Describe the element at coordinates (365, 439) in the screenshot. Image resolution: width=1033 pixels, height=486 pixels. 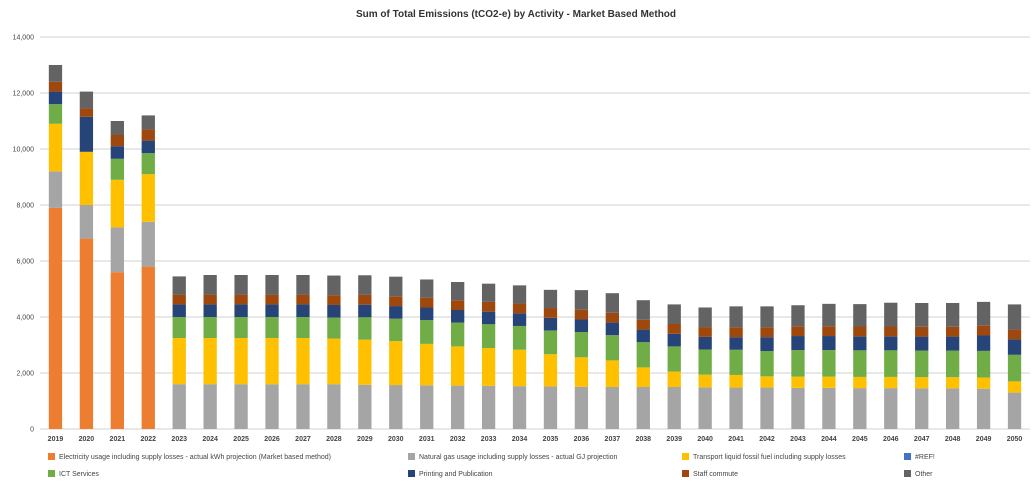
I see `x-tick-label: 2029` at that location.